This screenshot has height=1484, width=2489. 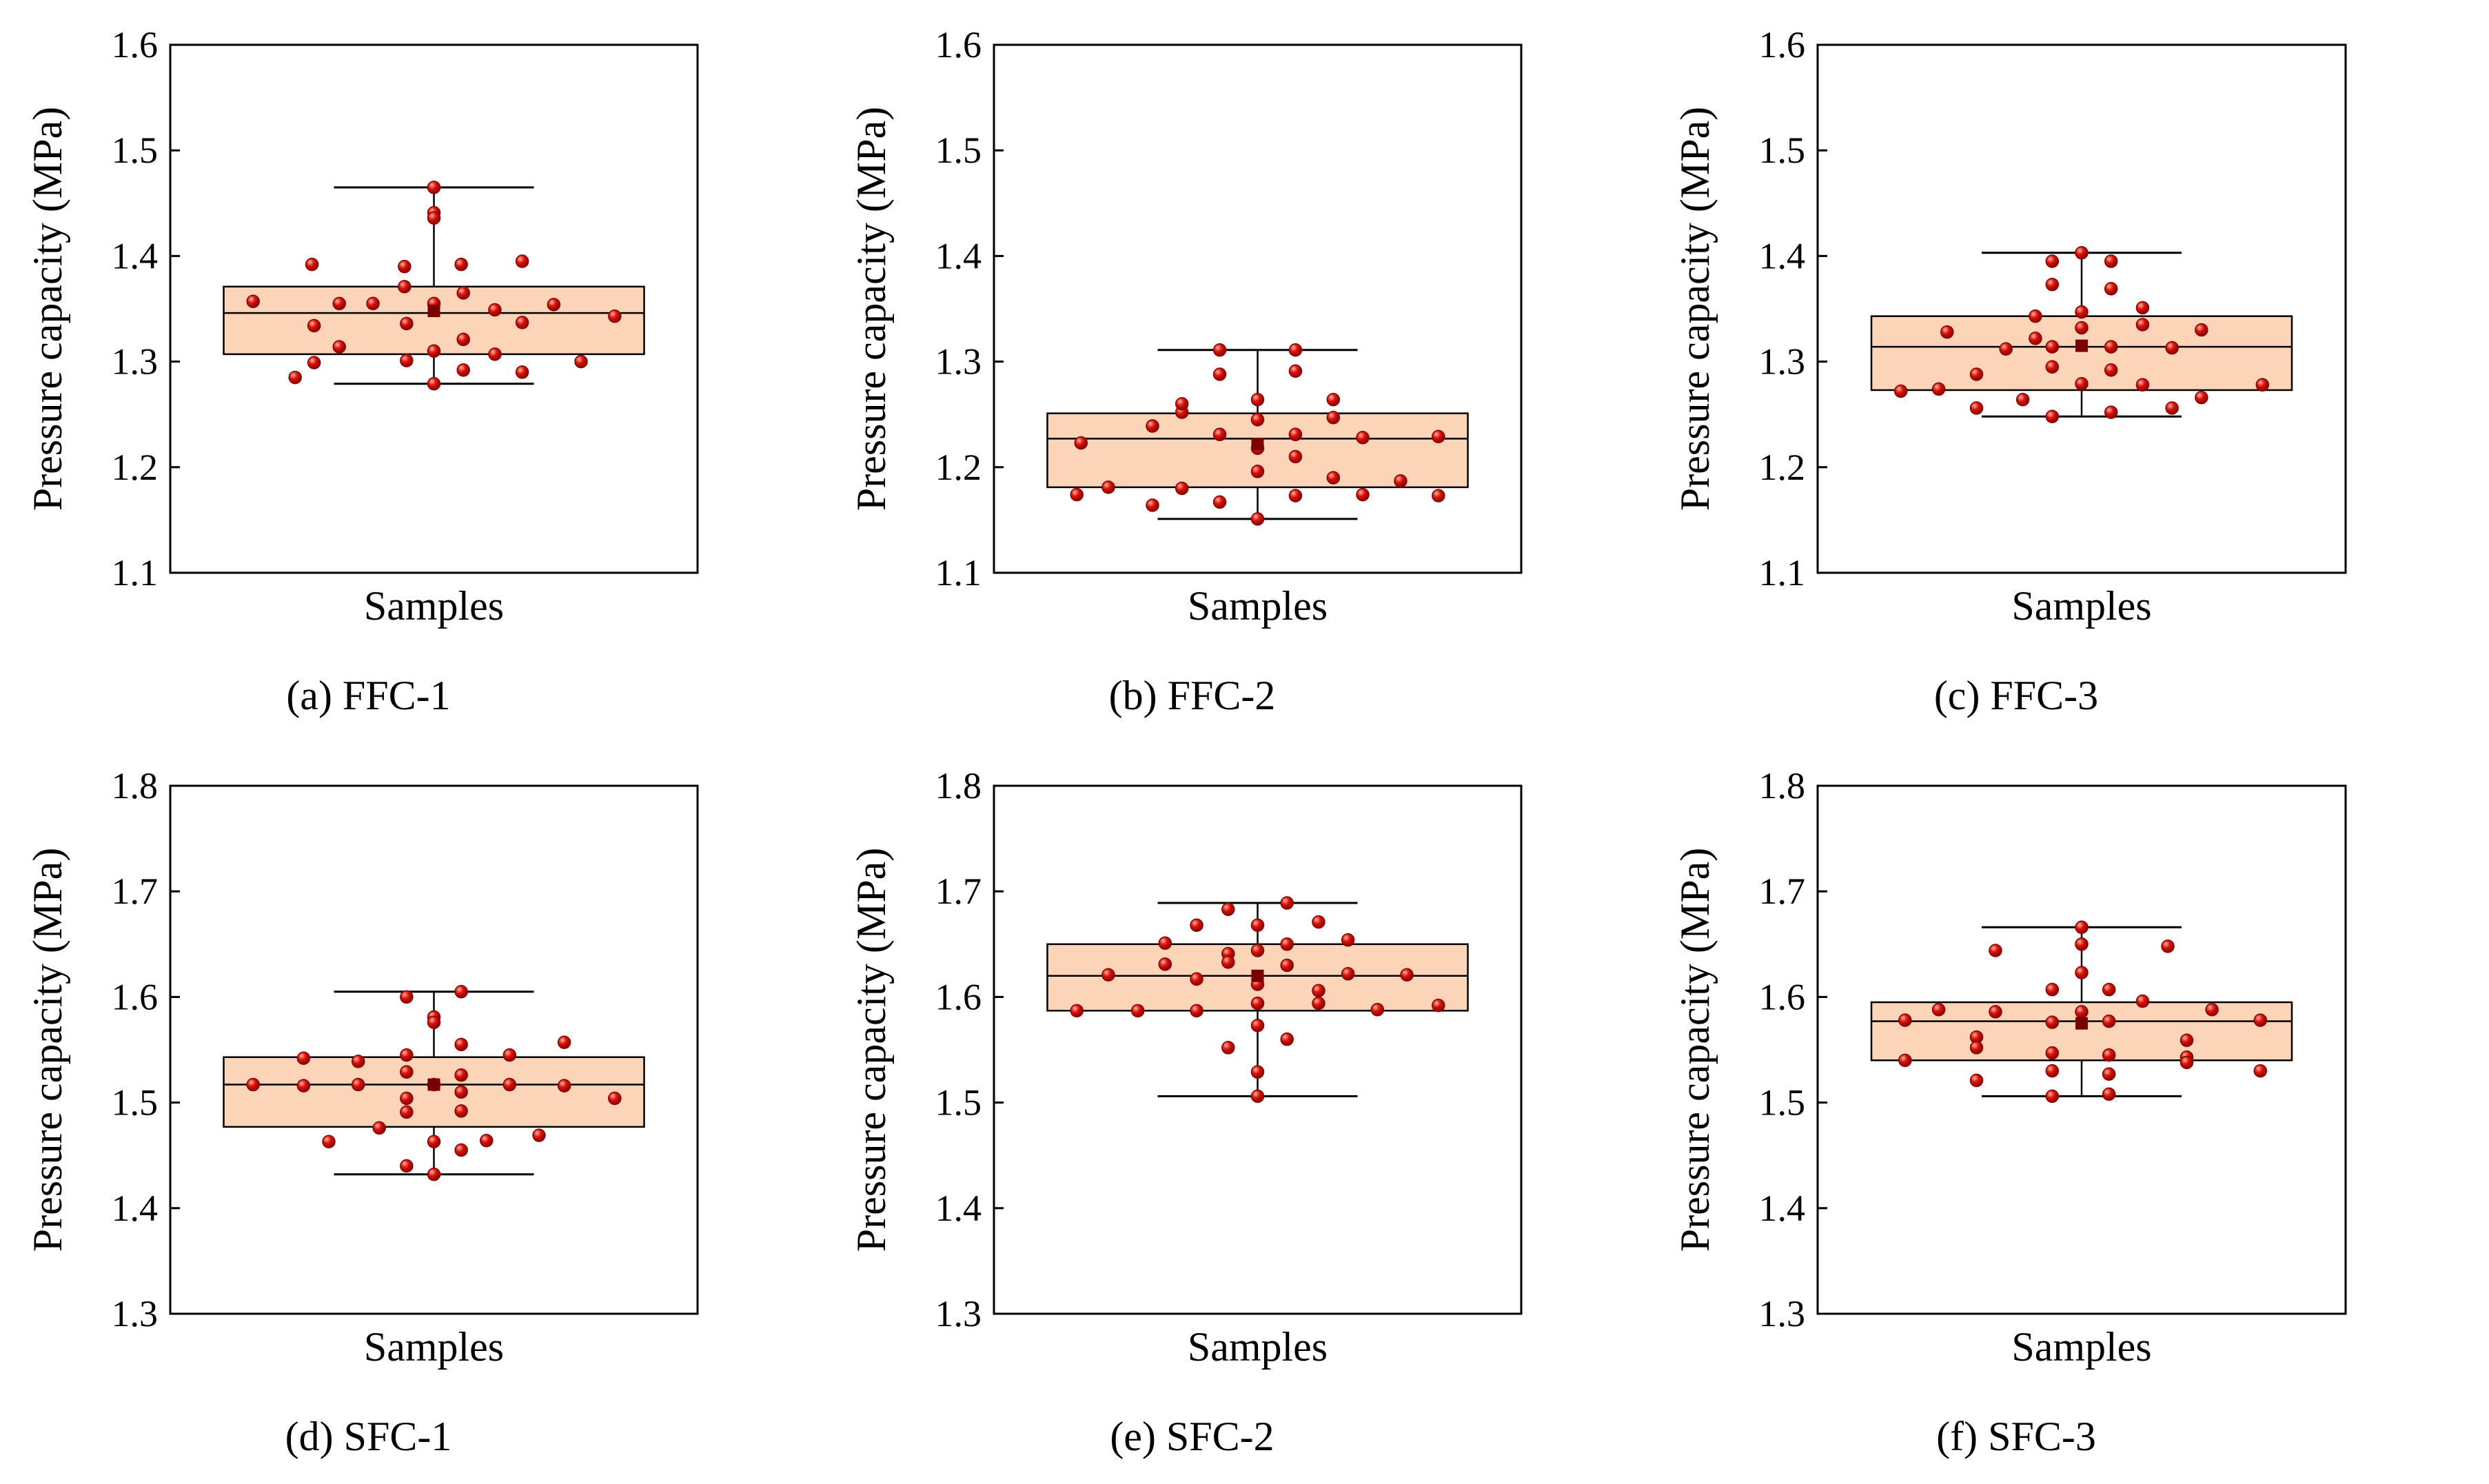 I want to click on panel-caption: (e) SFC-2, so click(x=1192, y=1436).